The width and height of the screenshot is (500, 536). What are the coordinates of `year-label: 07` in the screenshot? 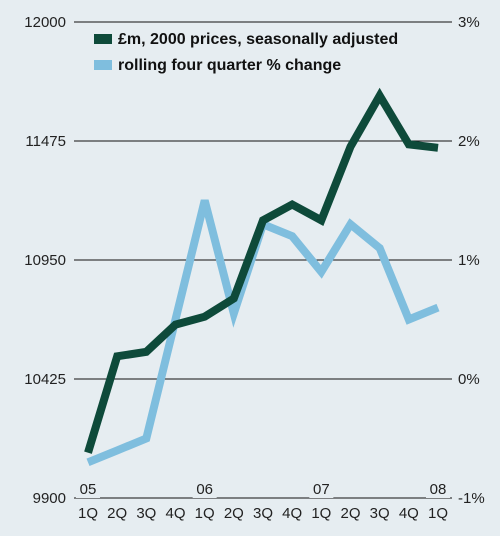 It's located at (321, 489).